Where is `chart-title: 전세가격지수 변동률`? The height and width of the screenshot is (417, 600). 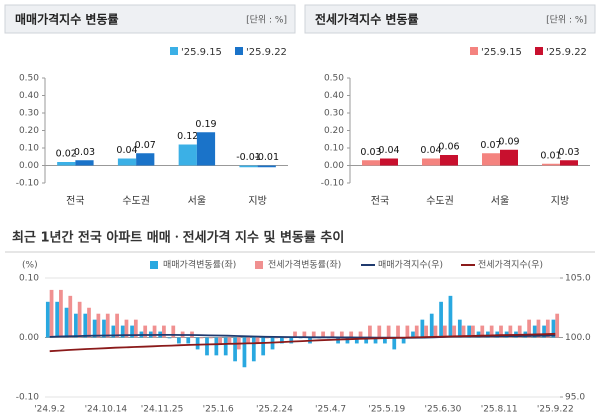 chart-title: 전세가격지수 변동률 is located at coordinates (367, 19).